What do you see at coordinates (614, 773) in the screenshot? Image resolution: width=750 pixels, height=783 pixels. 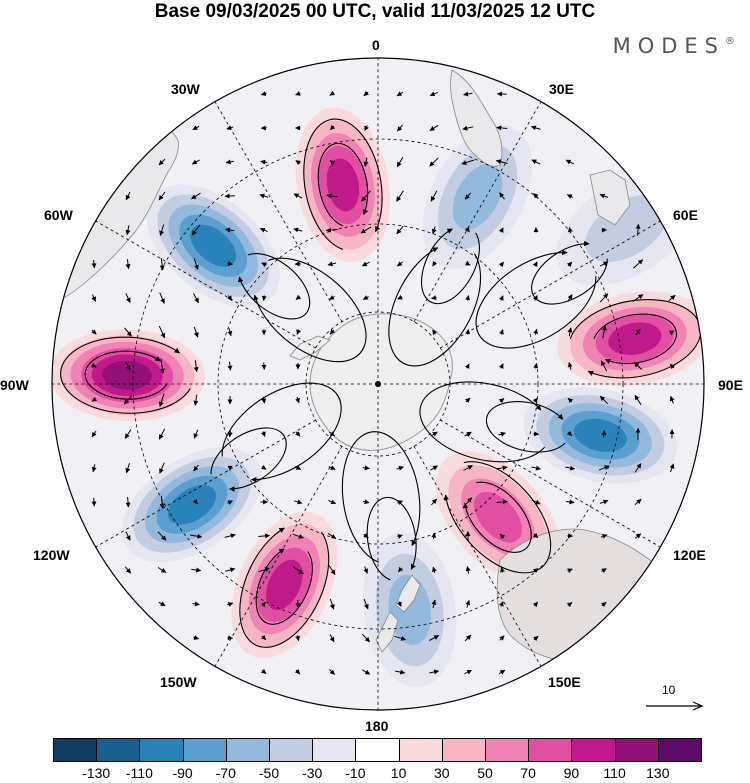 I see `colorbar-tick-label: 110` at bounding box center [614, 773].